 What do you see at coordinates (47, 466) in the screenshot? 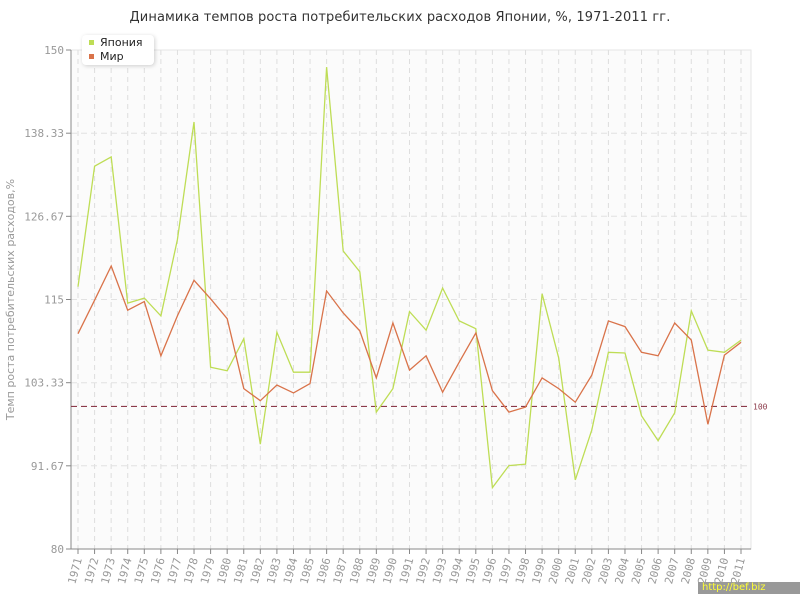
I see `y-tick-label: 91.67` at bounding box center [47, 466].